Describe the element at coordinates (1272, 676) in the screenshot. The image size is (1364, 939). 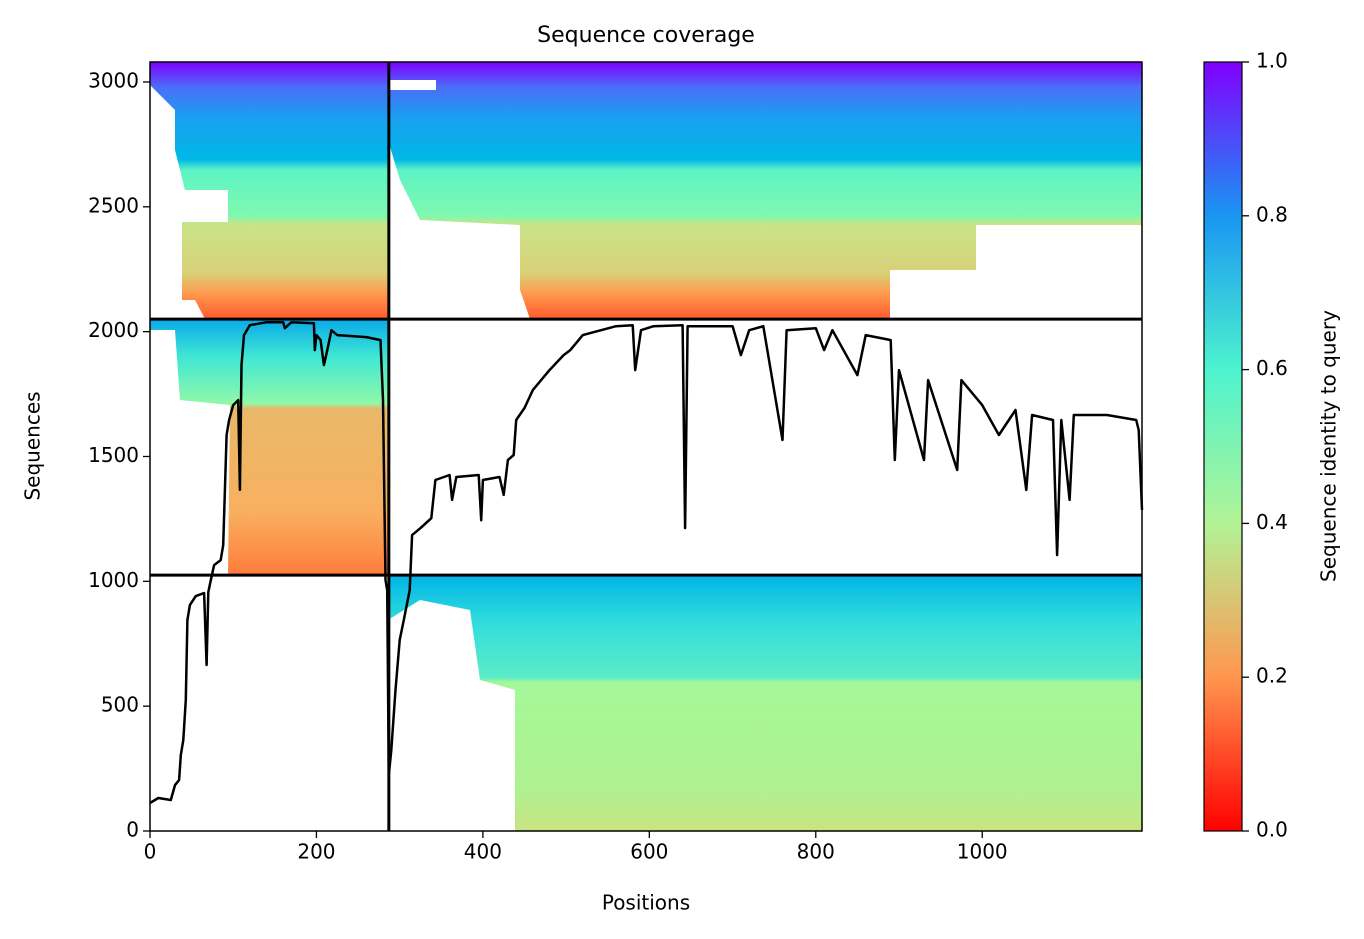
I see `colorbar-tick-label: 0.2` at that location.